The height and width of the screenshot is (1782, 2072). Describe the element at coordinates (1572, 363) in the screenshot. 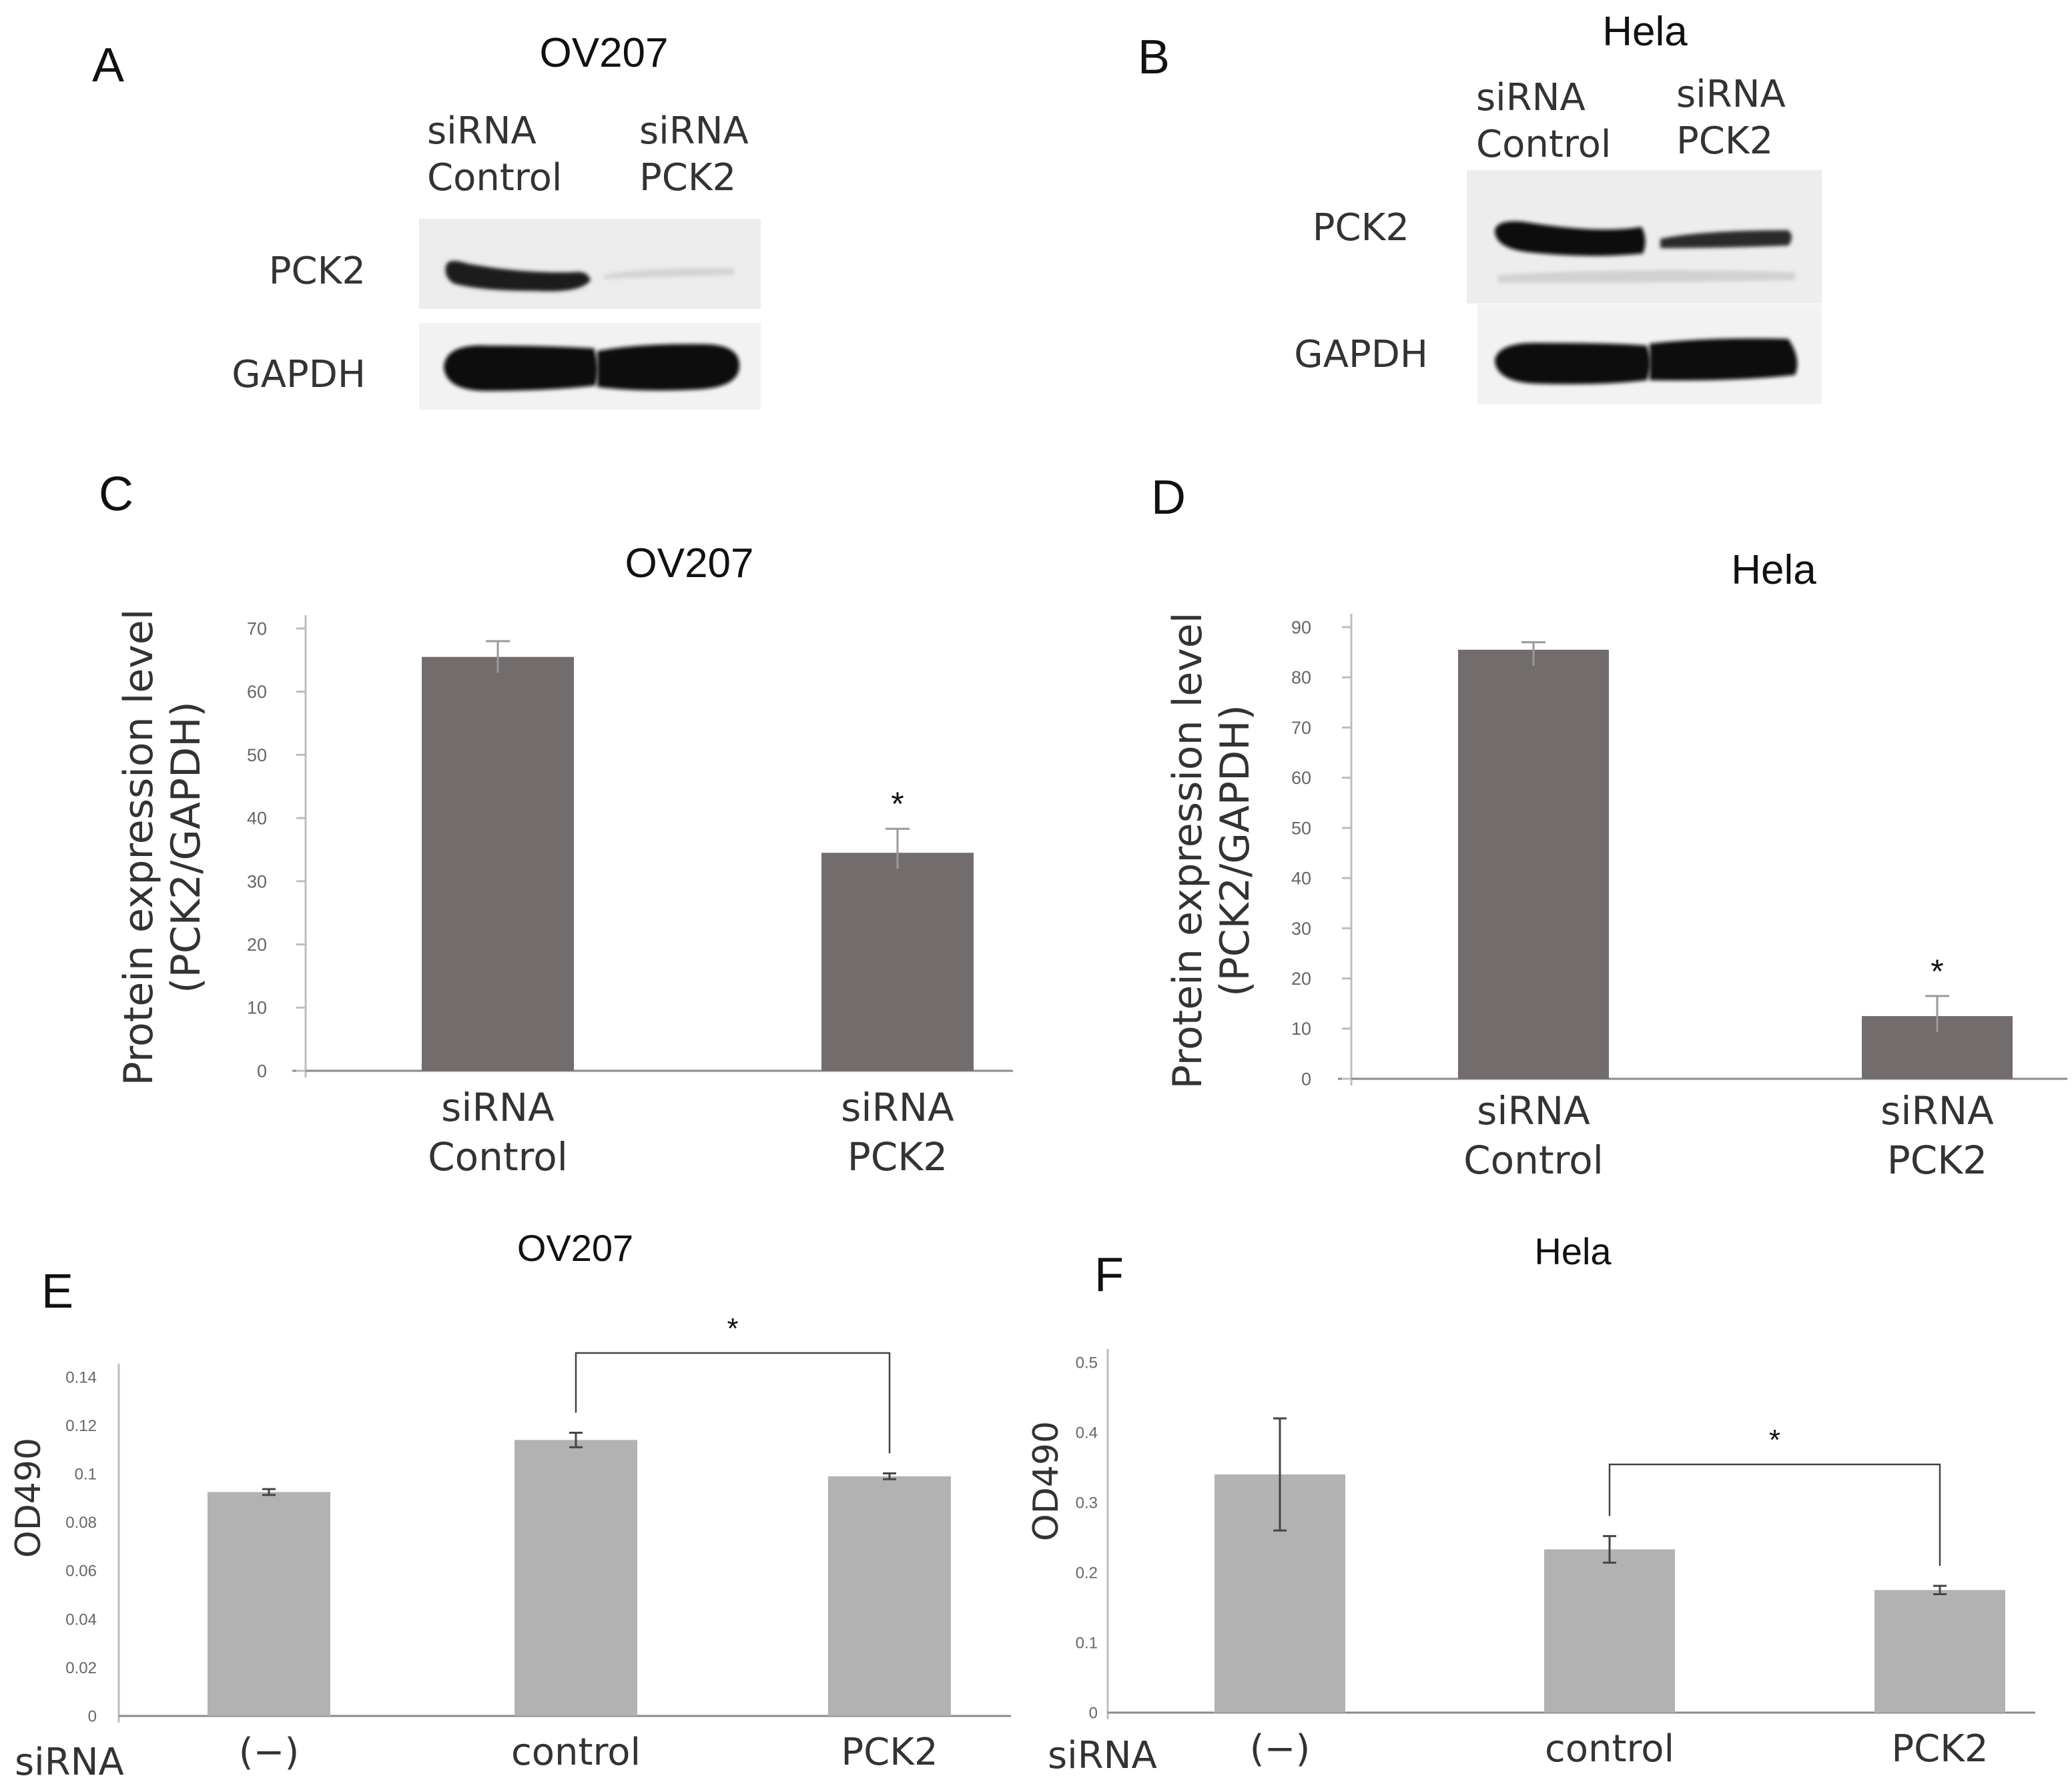

I see `blot-band-b-gapdh-control` at that location.